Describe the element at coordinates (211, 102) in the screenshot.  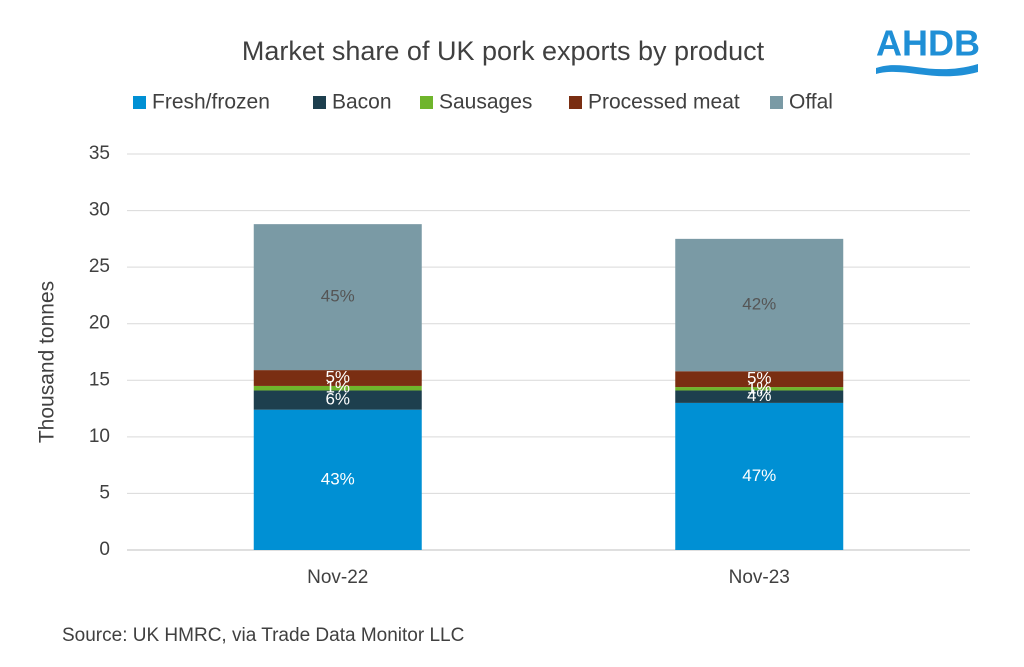
I see `legend-label: Fresh/frozen` at that location.